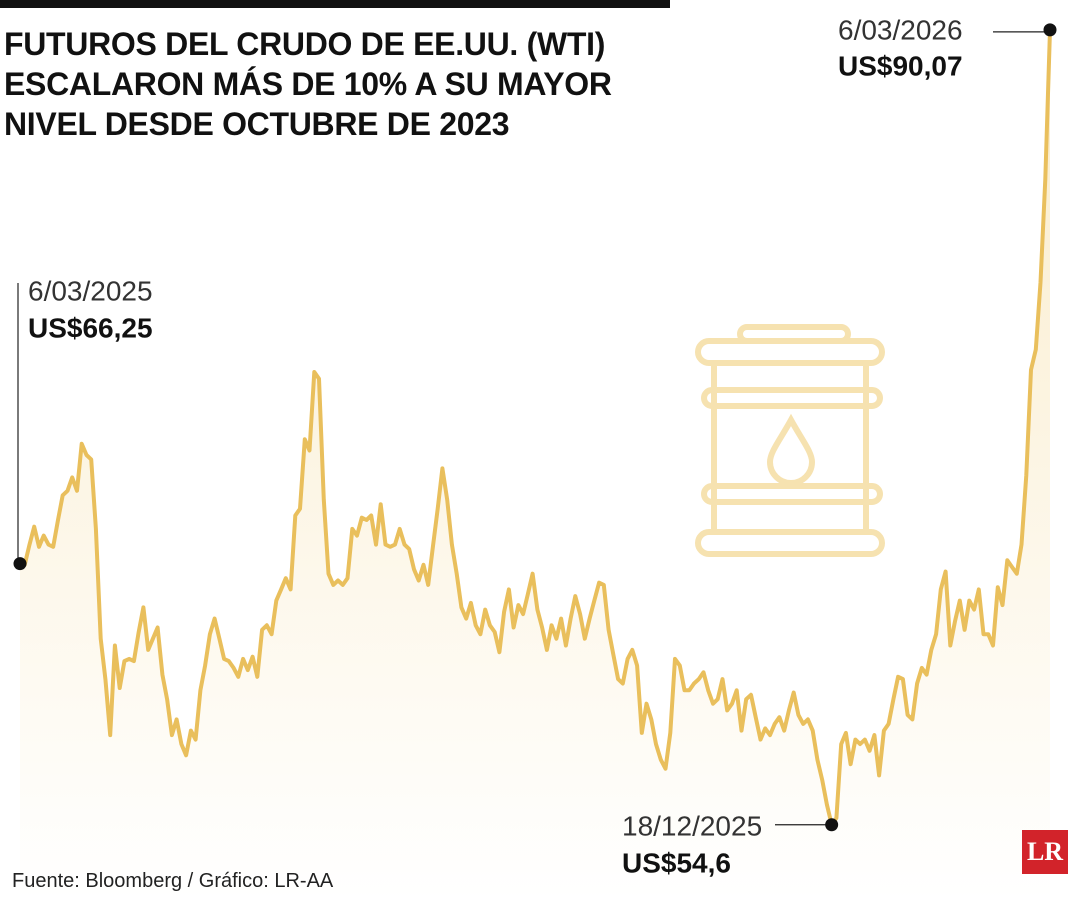  I want to click on annotation-value: US$54,6, so click(676, 862).